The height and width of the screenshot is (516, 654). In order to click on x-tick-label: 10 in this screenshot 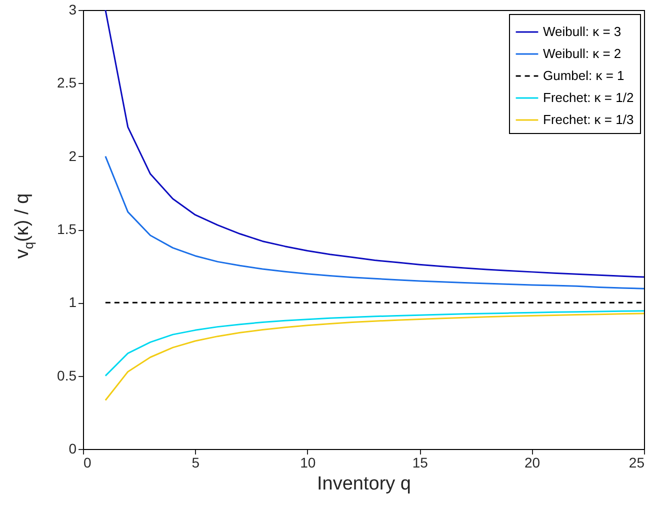, I will do `click(308, 462)`.